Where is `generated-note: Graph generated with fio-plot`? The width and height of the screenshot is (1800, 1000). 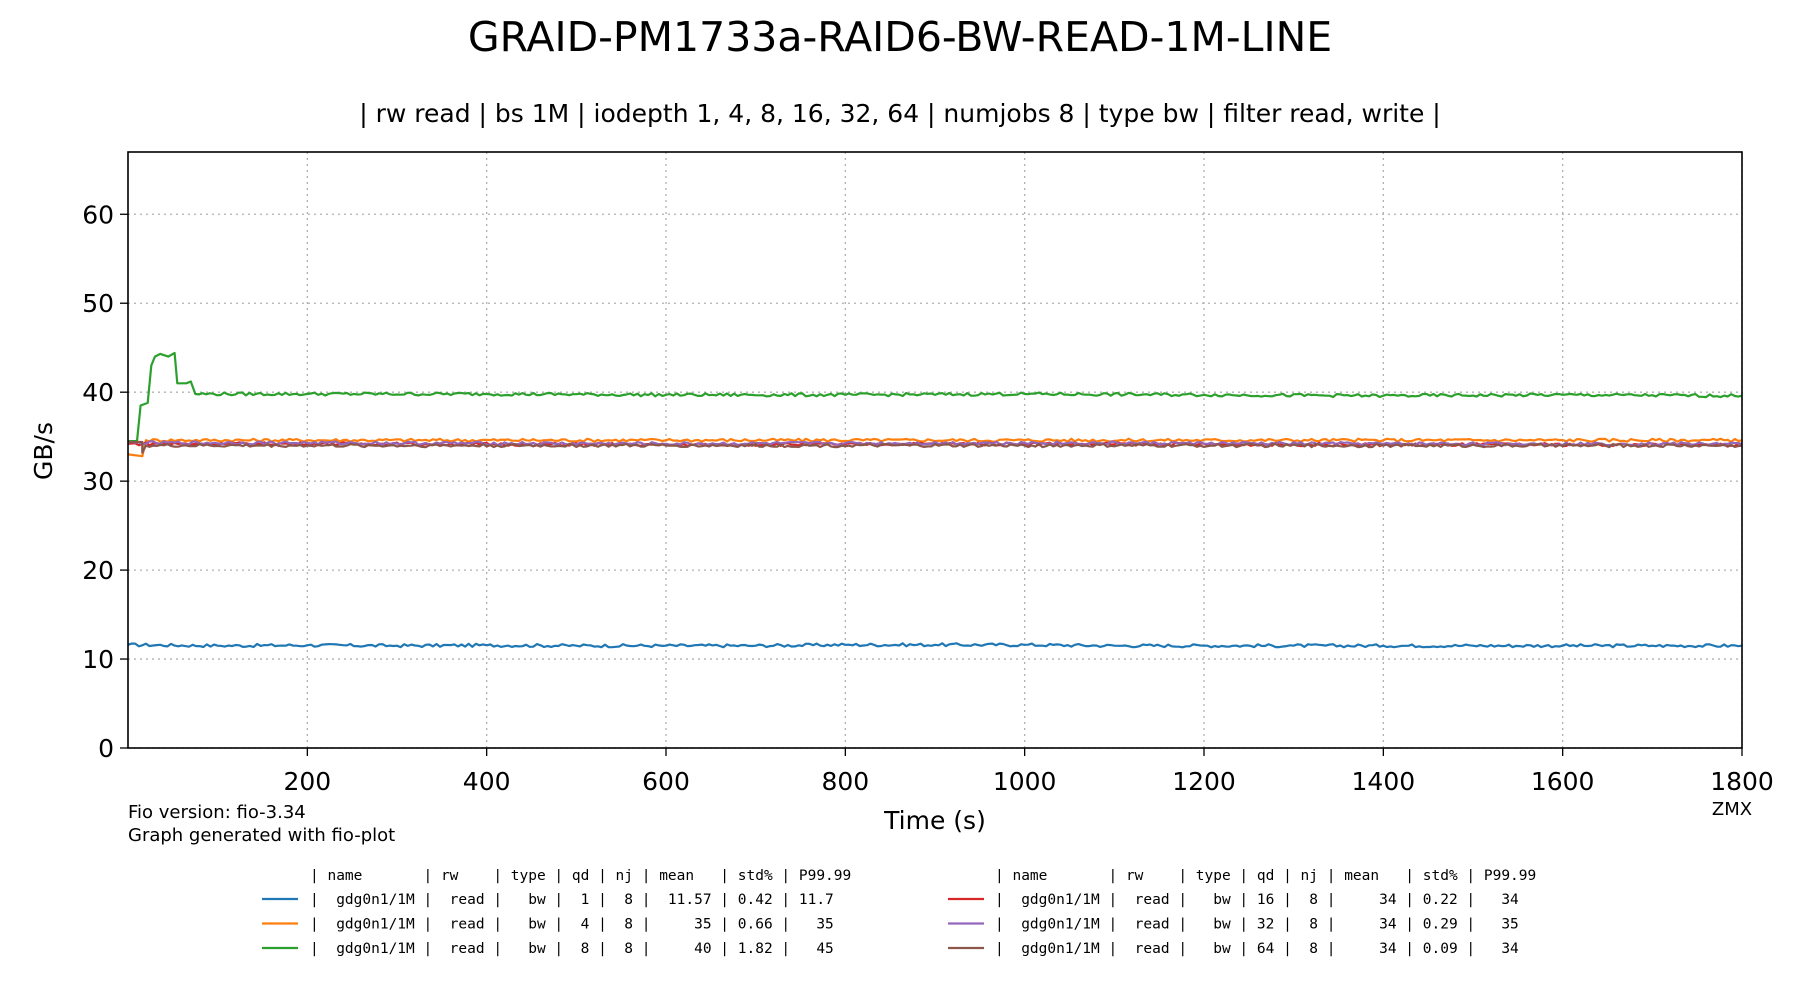
generated-note: Graph generated with fio-plot is located at coordinates (261, 835).